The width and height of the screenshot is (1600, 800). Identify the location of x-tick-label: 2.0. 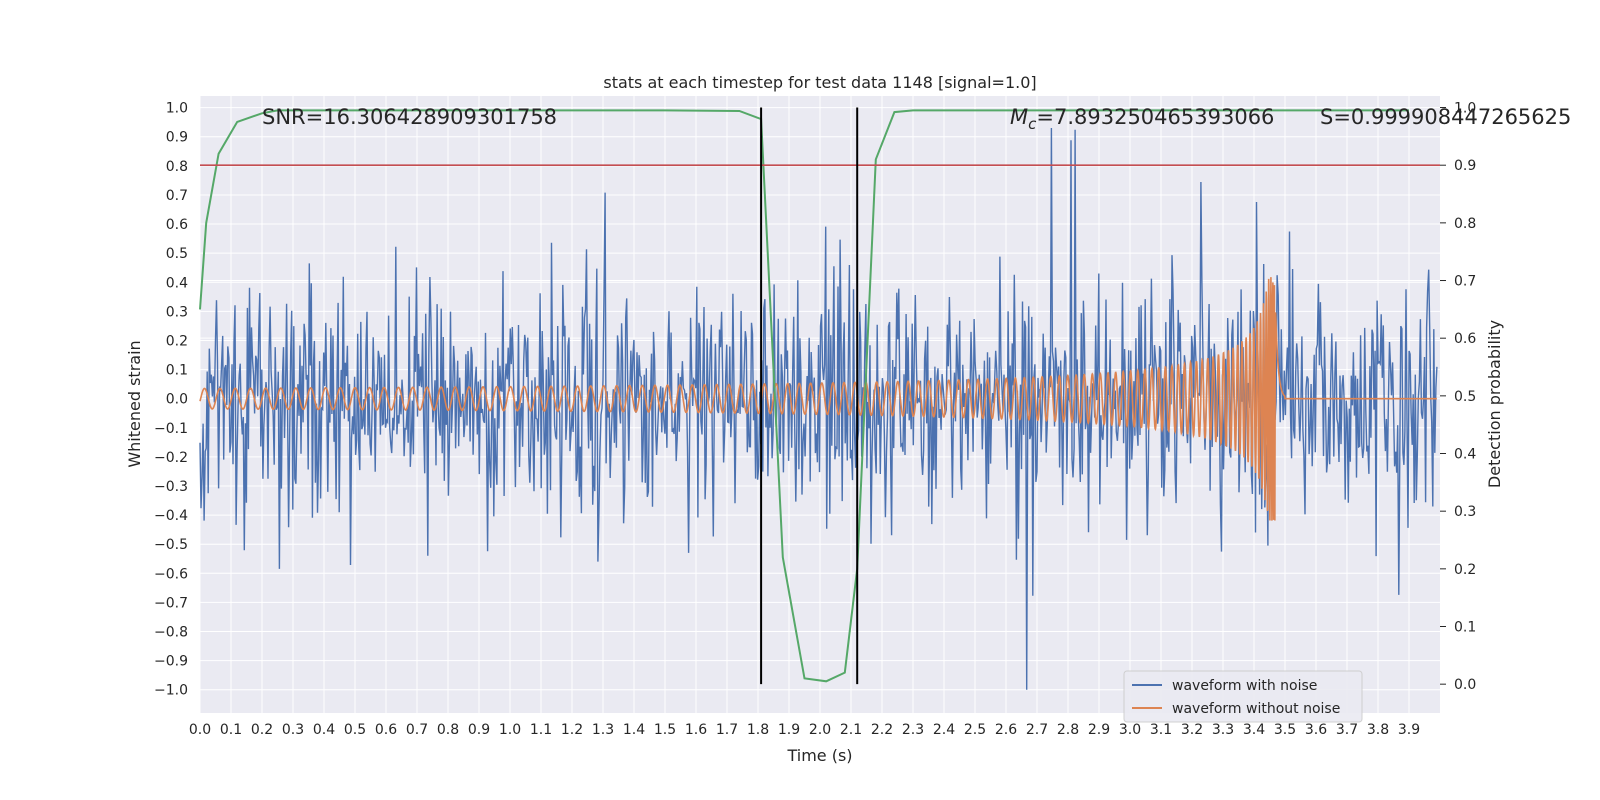
(820, 730).